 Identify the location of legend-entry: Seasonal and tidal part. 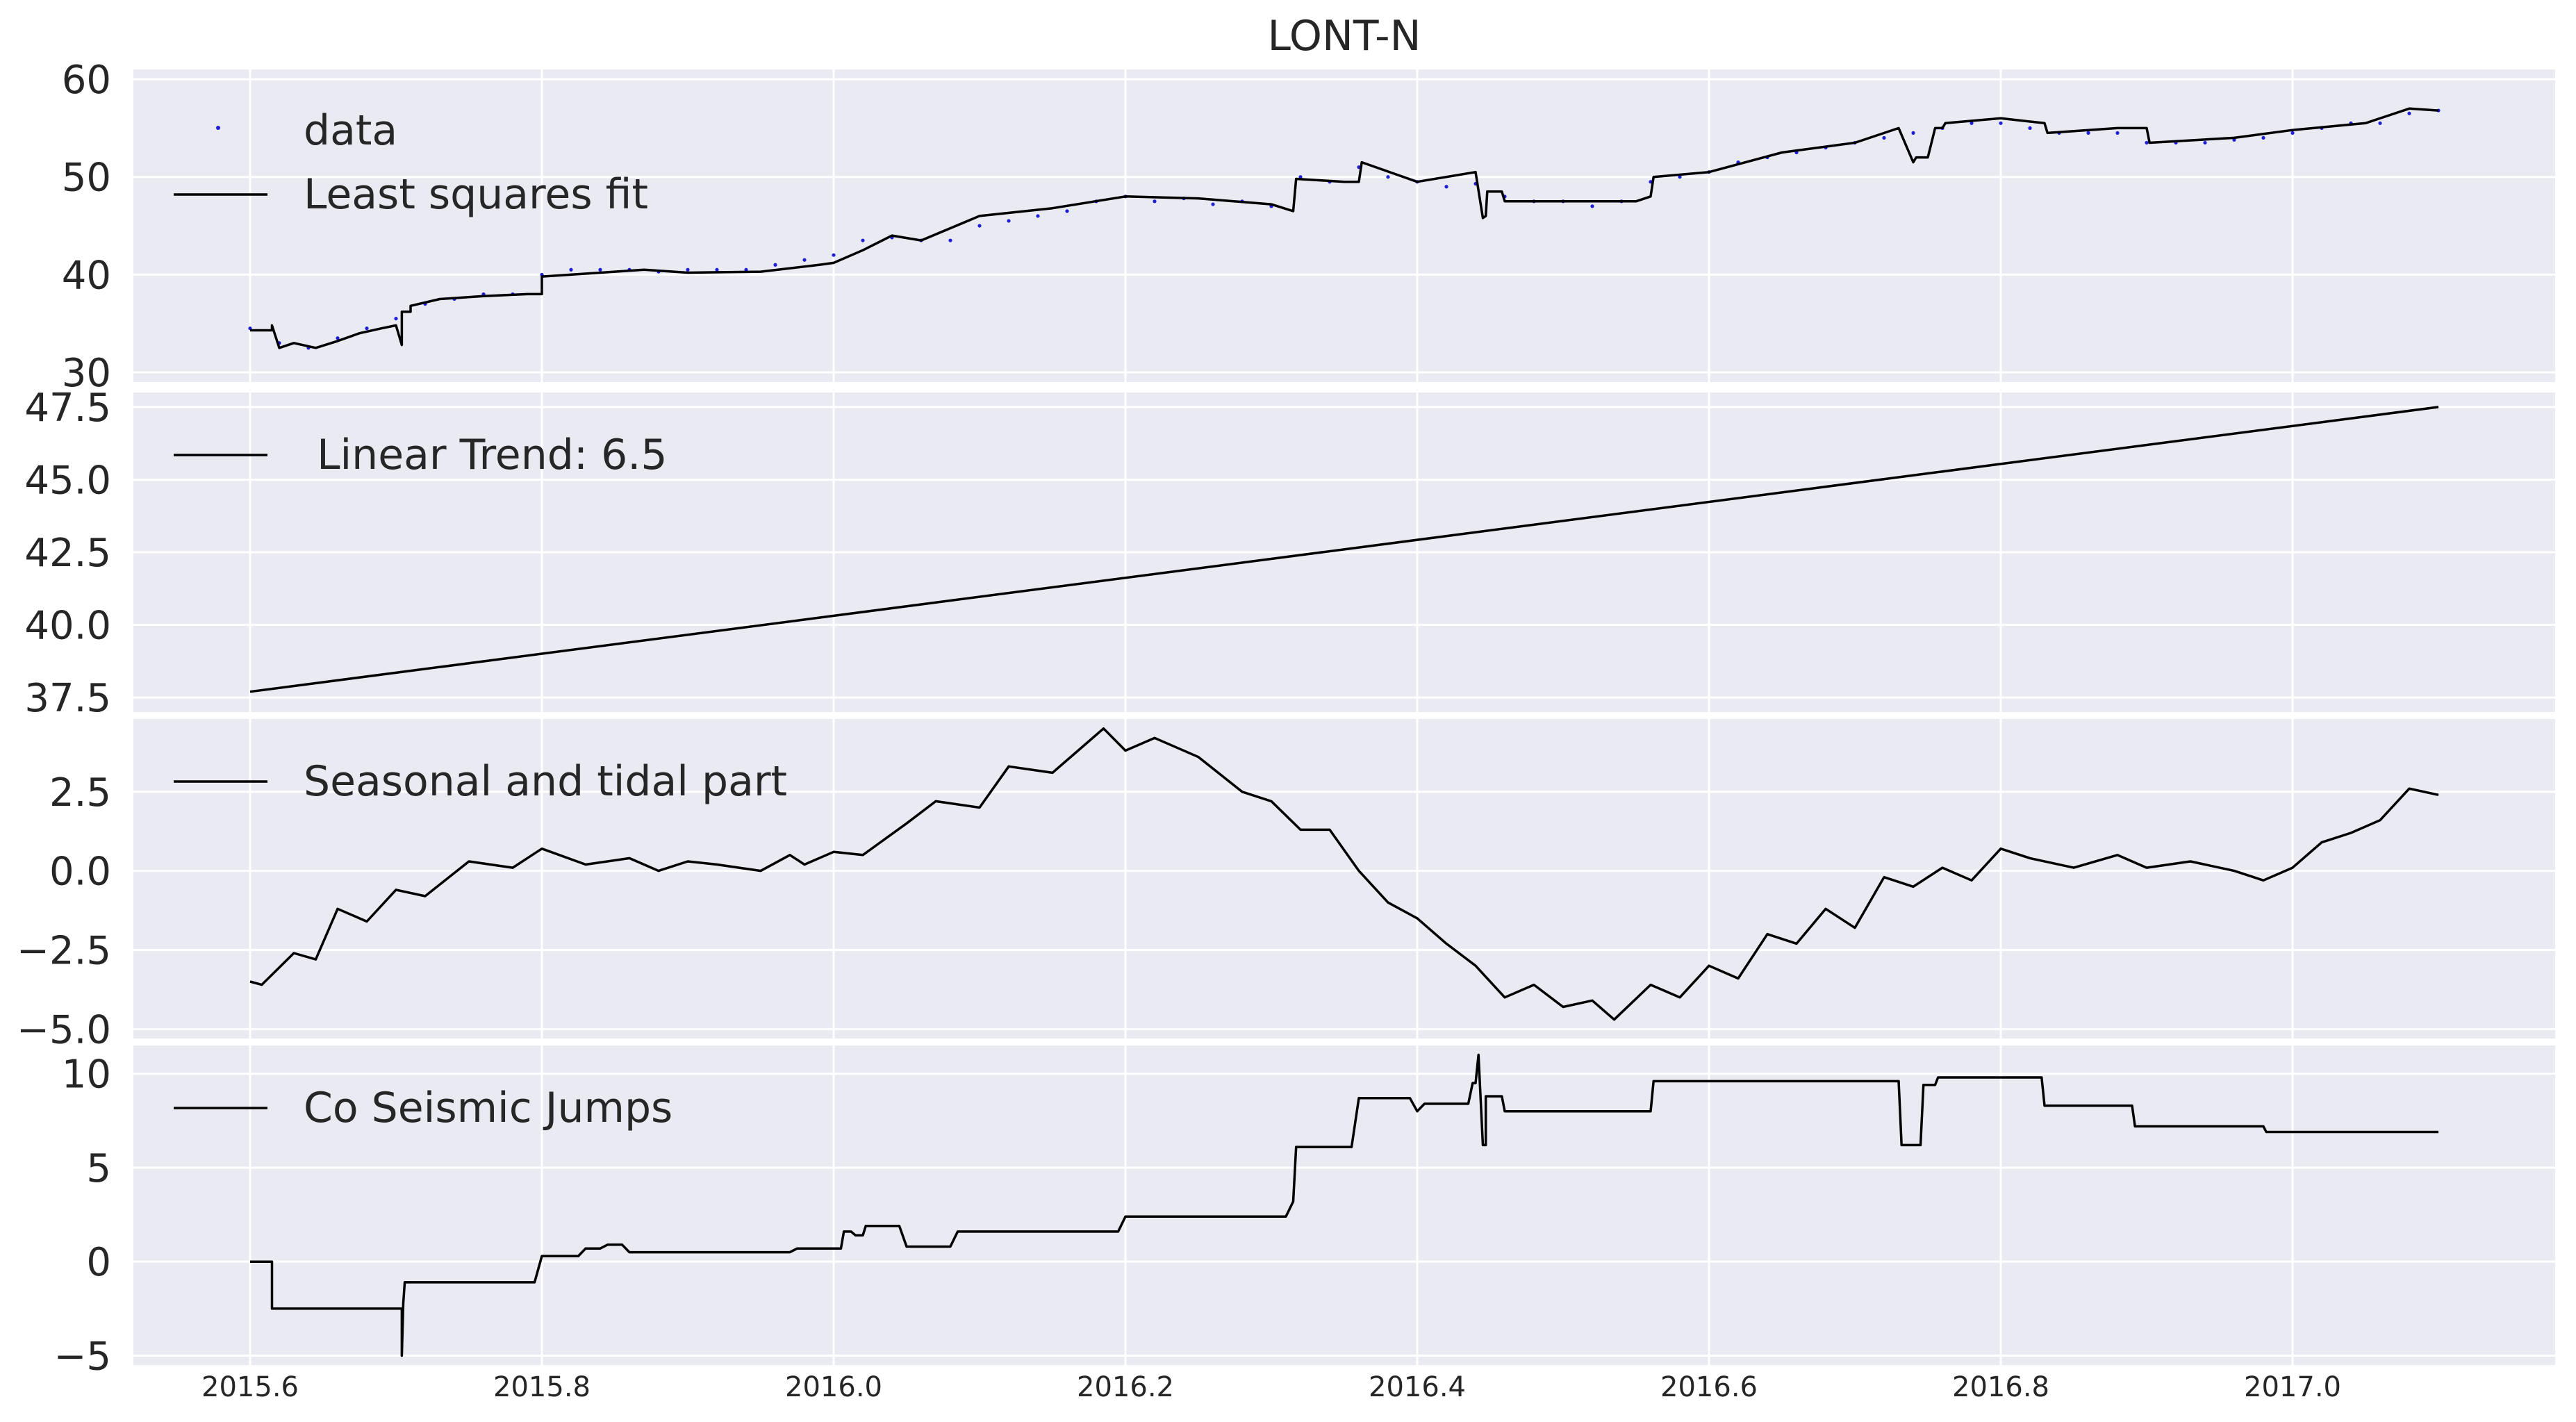
(480, 781).